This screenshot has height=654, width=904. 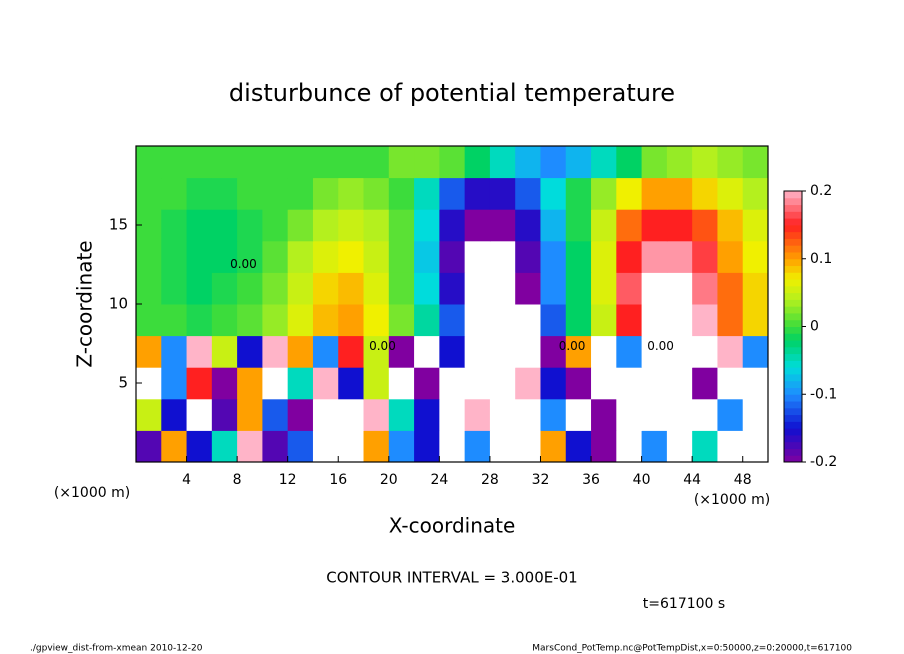 What do you see at coordinates (92, 493) in the screenshot?
I see `y-unit: (×1000 m)` at bounding box center [92, 493].